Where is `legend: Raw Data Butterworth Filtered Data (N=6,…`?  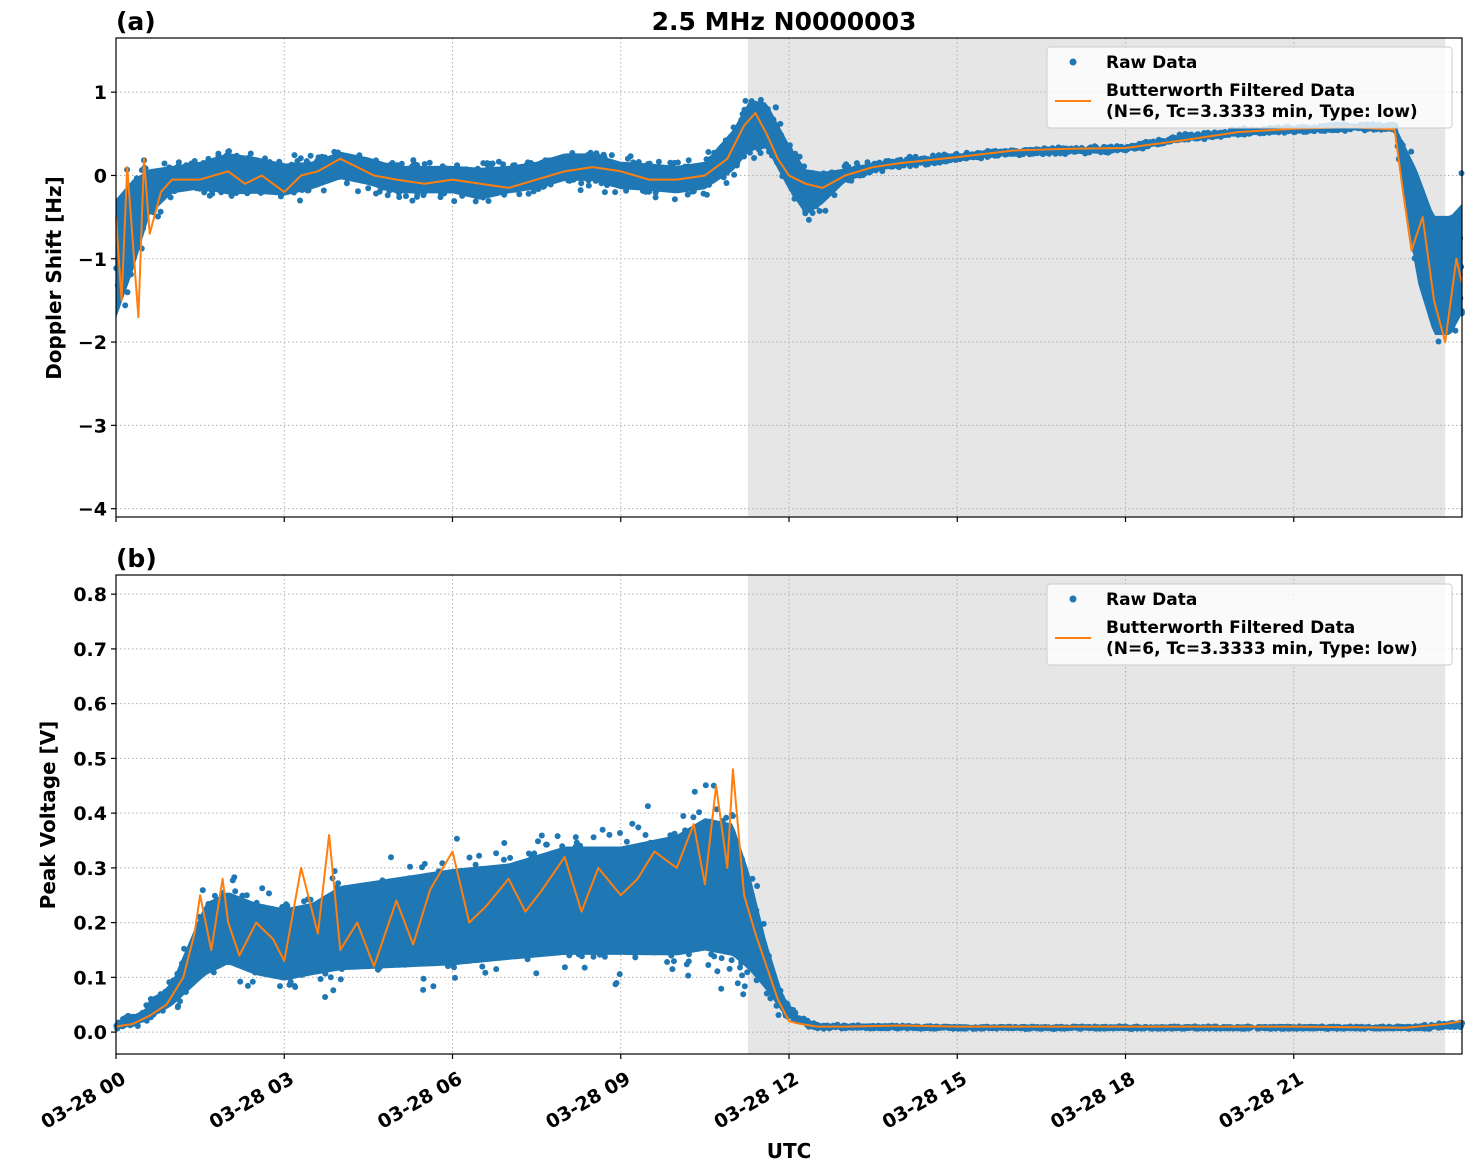 legend: Raw Data Butterworth Filtered Data (N=6,… is located at coordinates (1249, 87).